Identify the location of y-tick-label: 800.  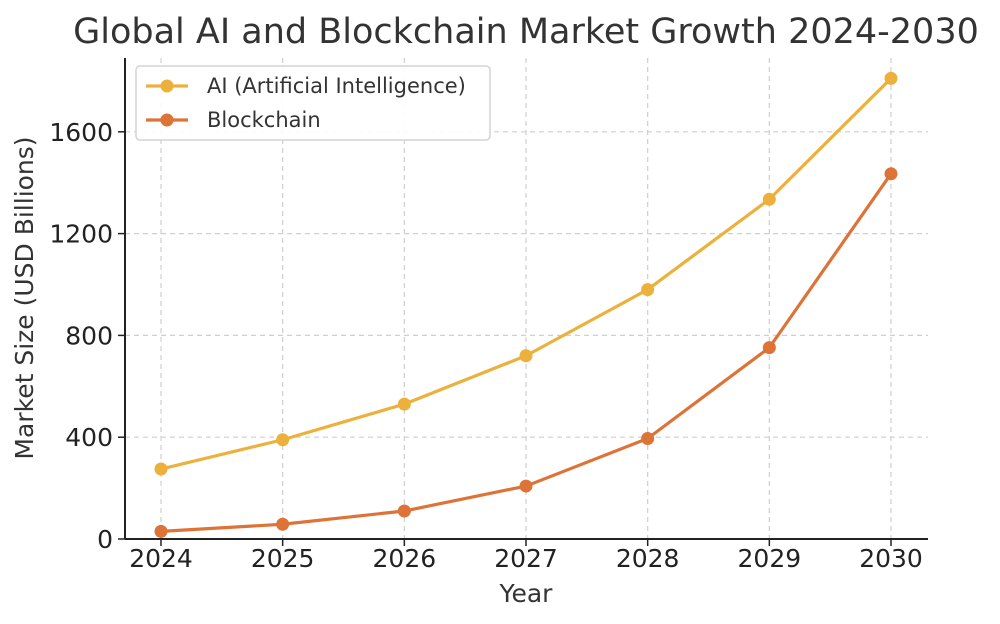
(89, 335).